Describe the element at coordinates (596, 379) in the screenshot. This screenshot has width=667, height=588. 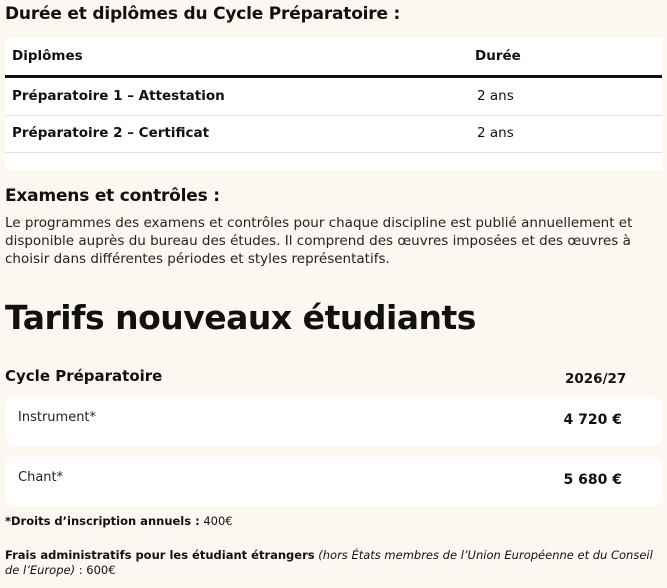
I see `year-label: 2026/27` at that location.